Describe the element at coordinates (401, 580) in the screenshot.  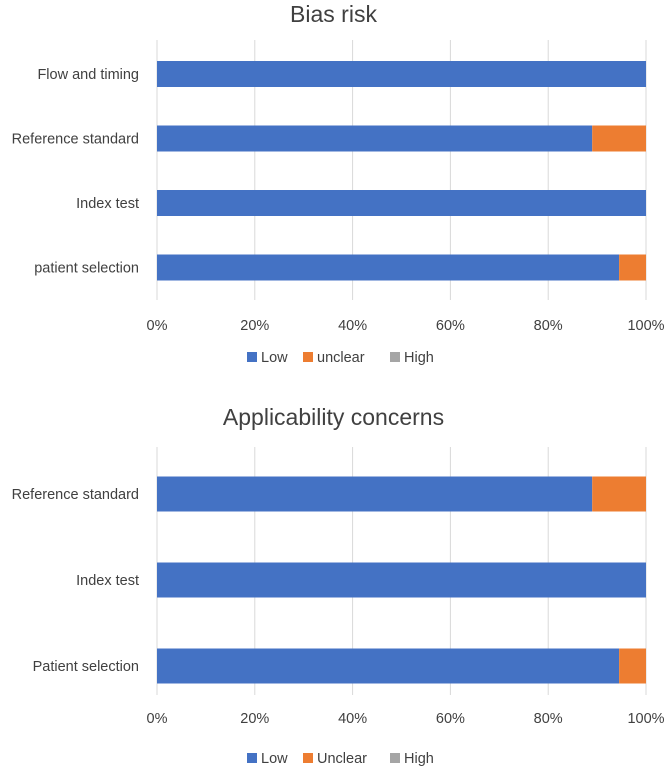
I see `applicability-bar-low-index-test` at that location.